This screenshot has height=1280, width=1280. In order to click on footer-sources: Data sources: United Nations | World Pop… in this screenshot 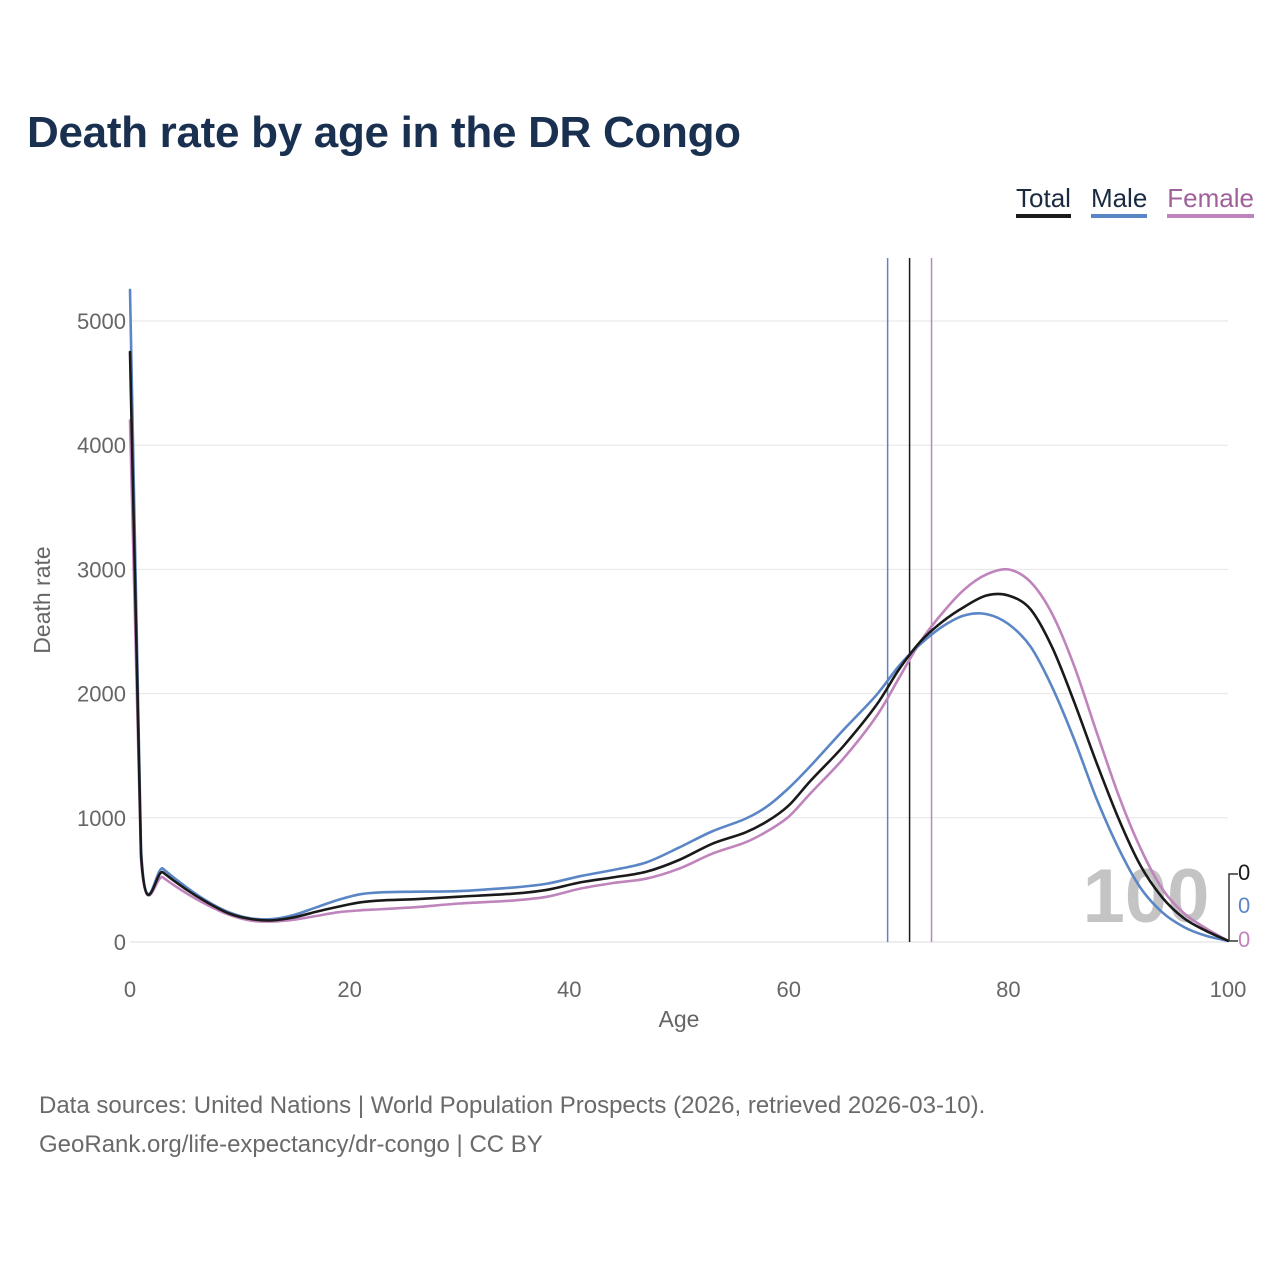, I will do `click(512, 1105)`.